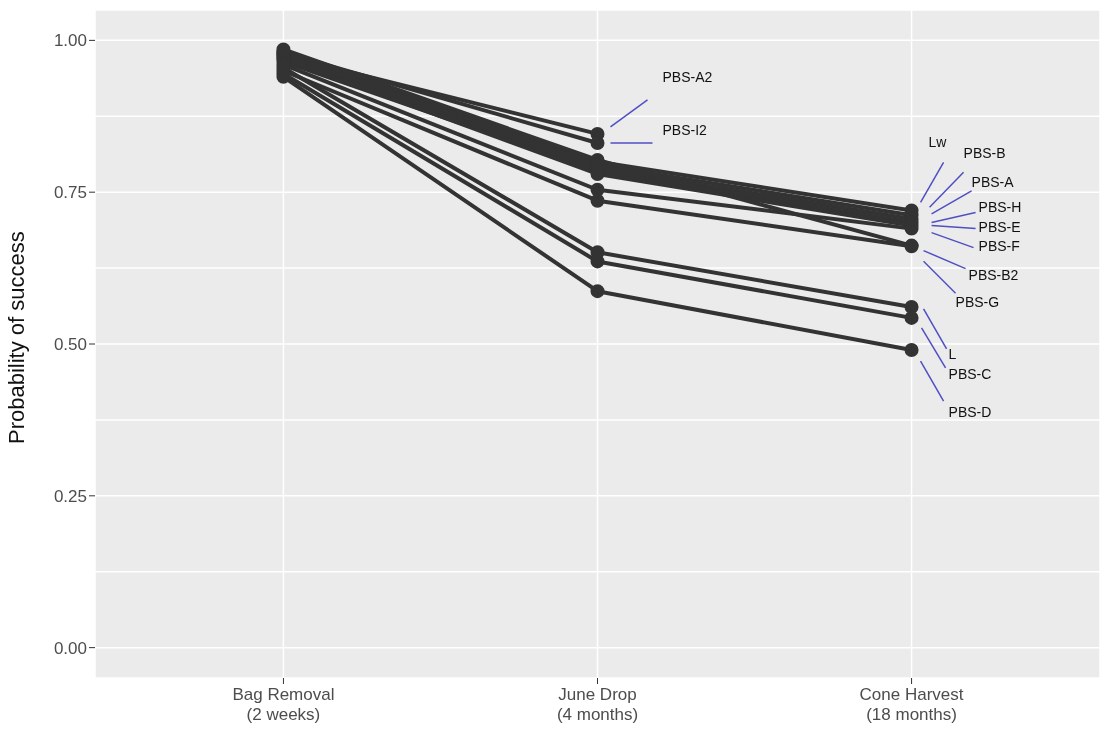 This screenshot has height=738, width=1107. I want to click on x-tick-label: Bag Removal (2 weeks), so click(283, 704).